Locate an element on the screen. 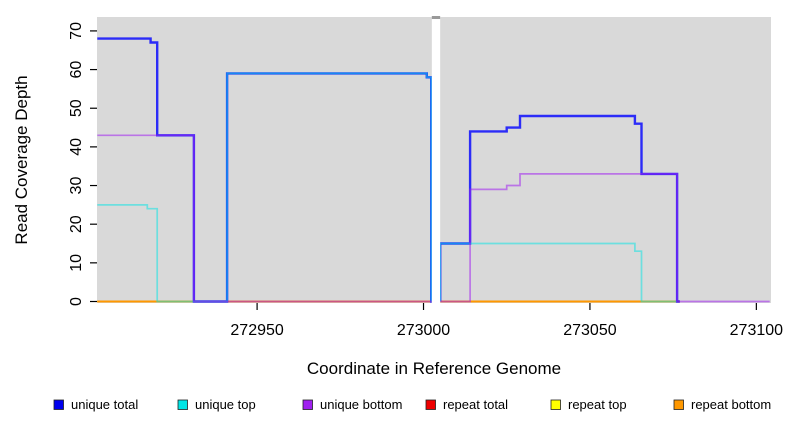 The image size is (792, 432). legend-label: repeat total is located at coordinates (475, 404).